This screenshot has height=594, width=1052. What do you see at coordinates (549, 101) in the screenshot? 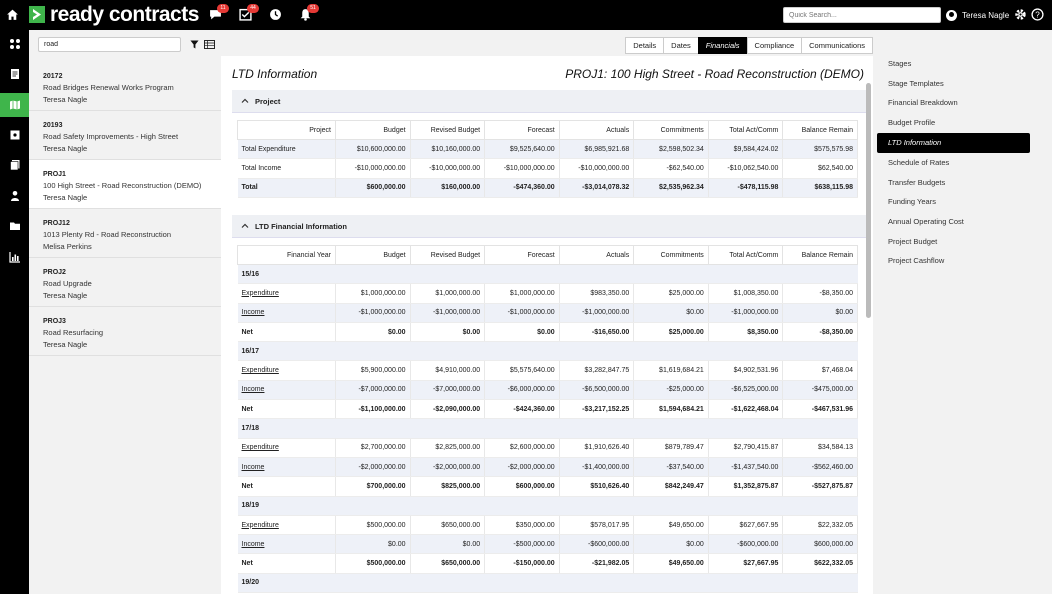
I see `project-section-header: Project` at bounding box center [549, 101].